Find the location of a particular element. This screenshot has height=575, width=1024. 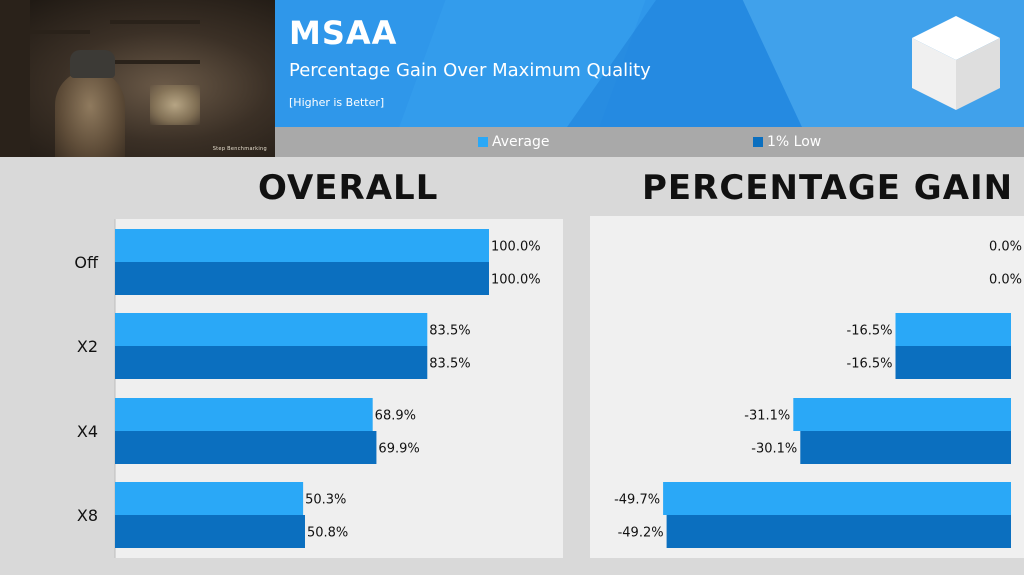

data-label: -30.1% is located at coordinates (774, 449).